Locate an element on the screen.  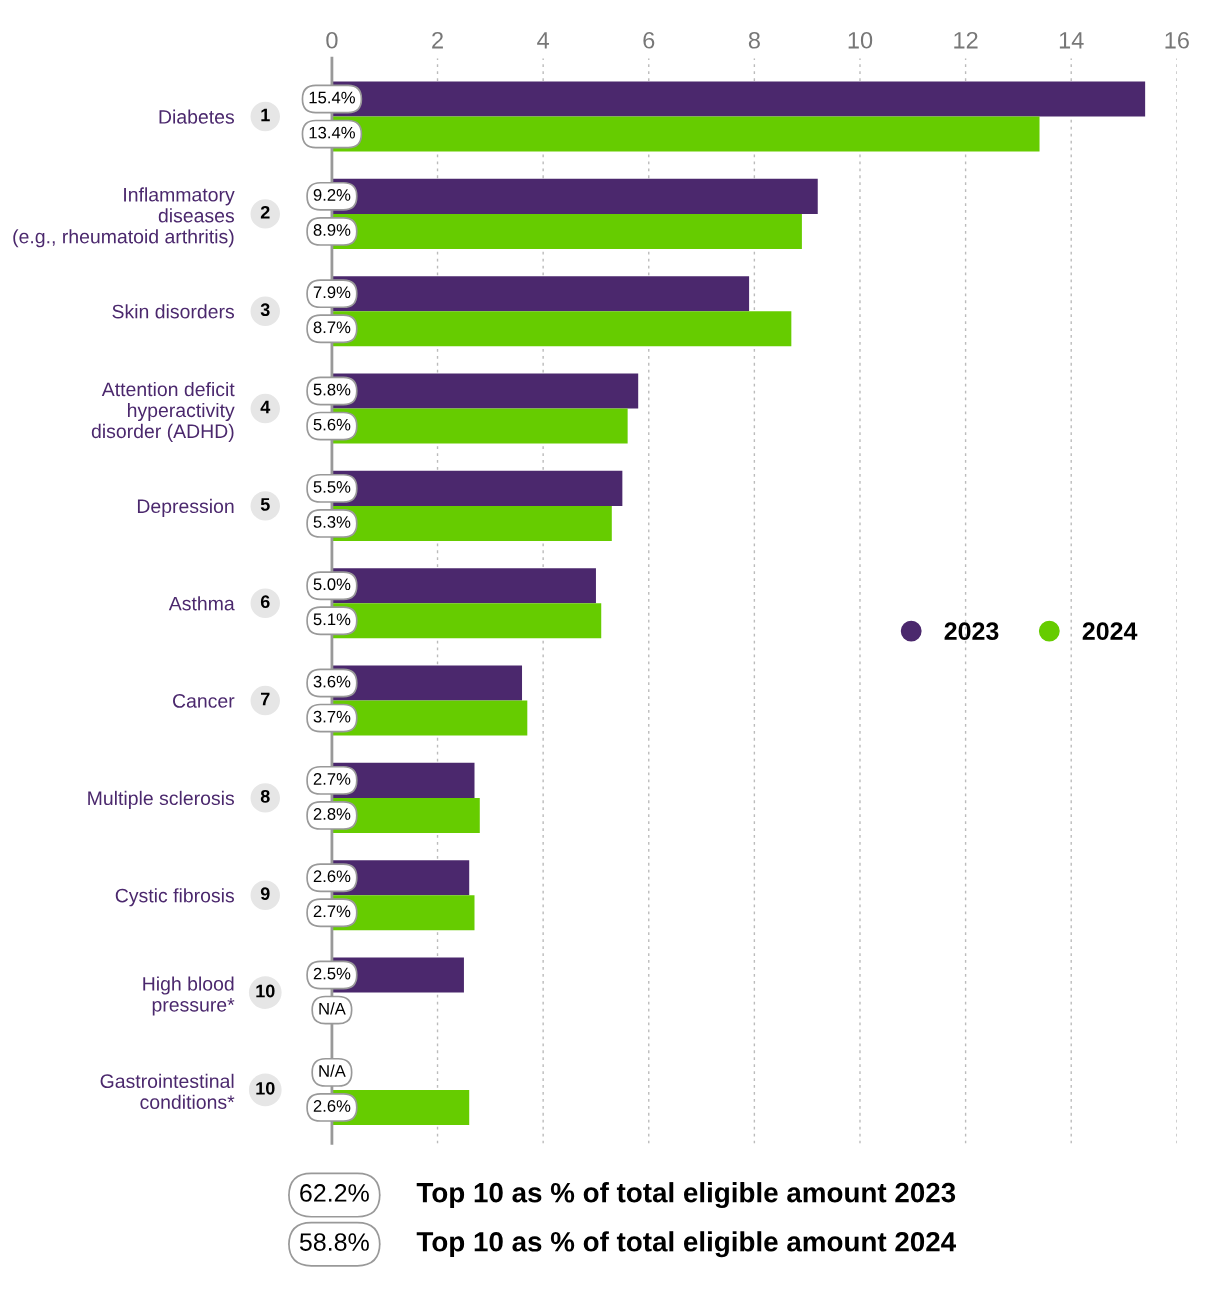
y-tick-label: Attention deficit hyperactivity disorder (ADHD) is located at coordinates (163, 411).